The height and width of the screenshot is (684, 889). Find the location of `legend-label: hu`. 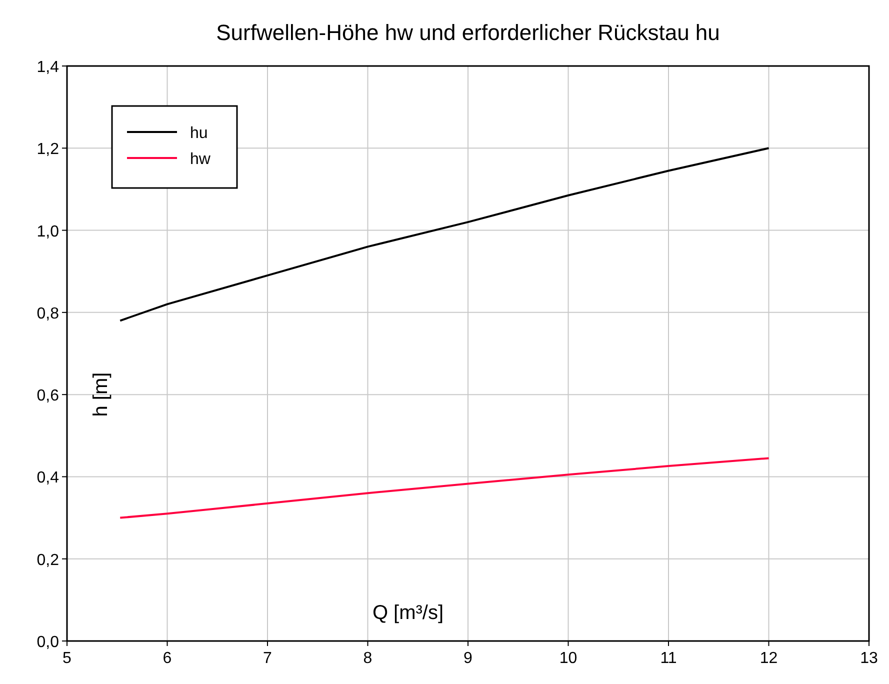

legend-label: hu is located at coordinates (199, 133).